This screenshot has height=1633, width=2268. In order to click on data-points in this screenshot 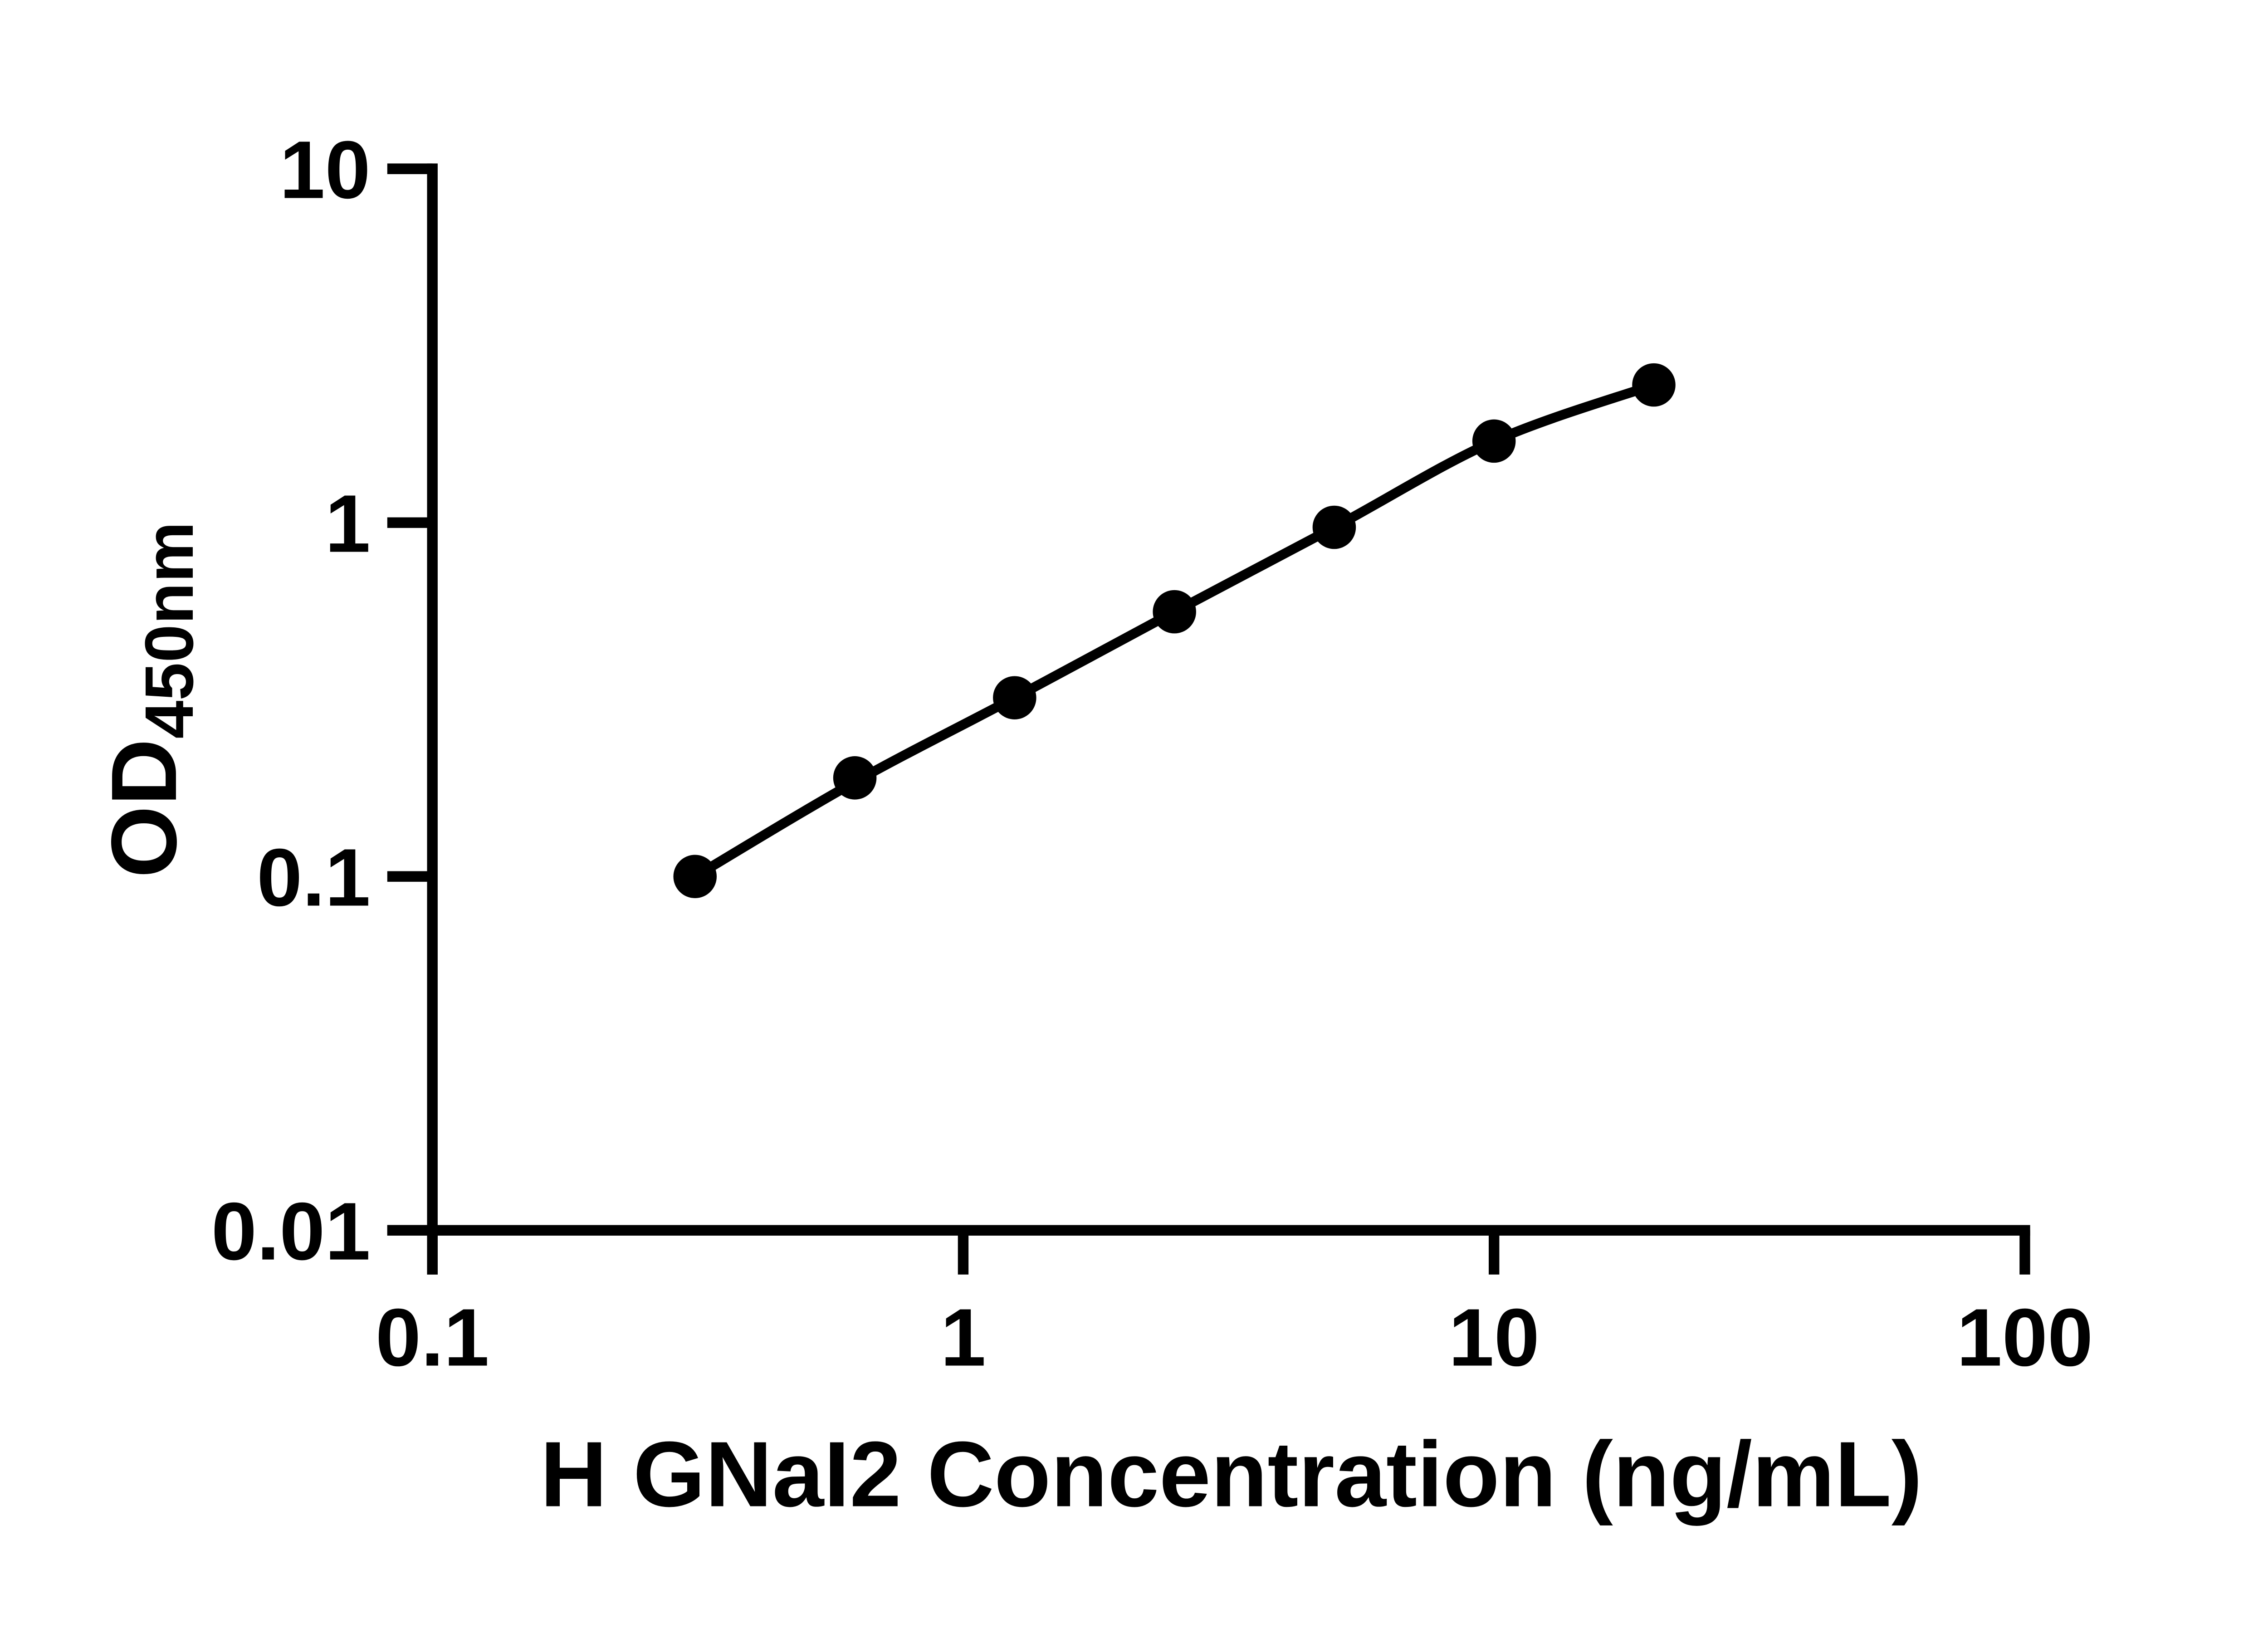, I will do `click(1175, 631)`.